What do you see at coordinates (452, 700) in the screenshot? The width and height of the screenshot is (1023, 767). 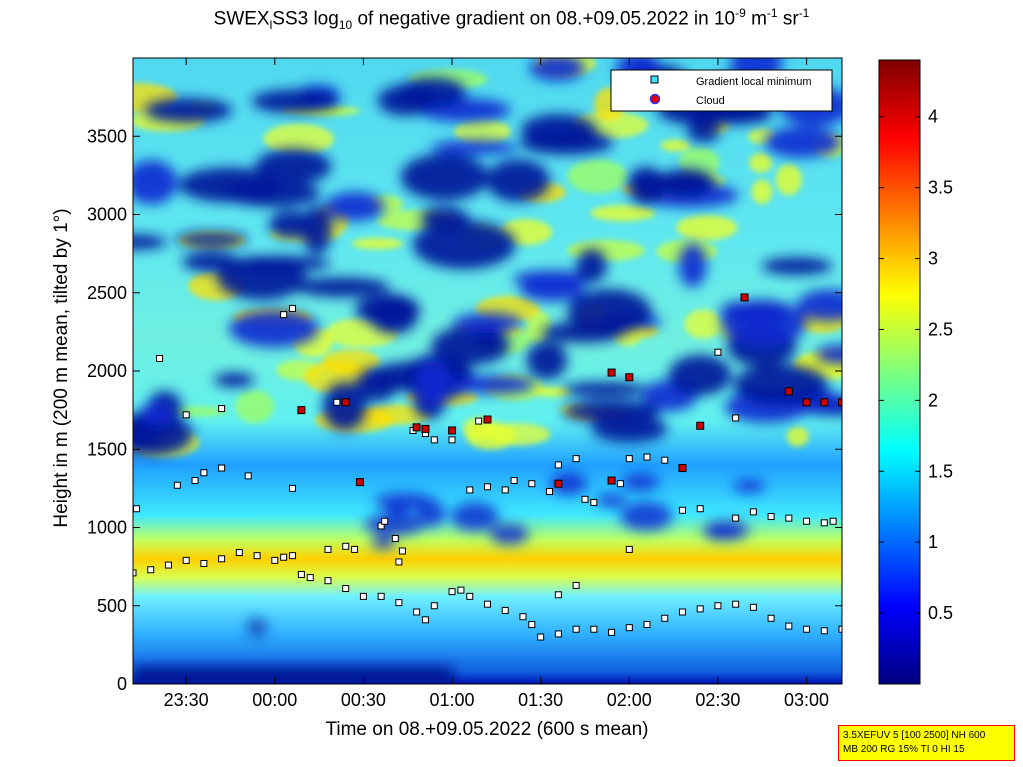 I see `x-tick-label: 01:00` at bounding box center [452, 700].